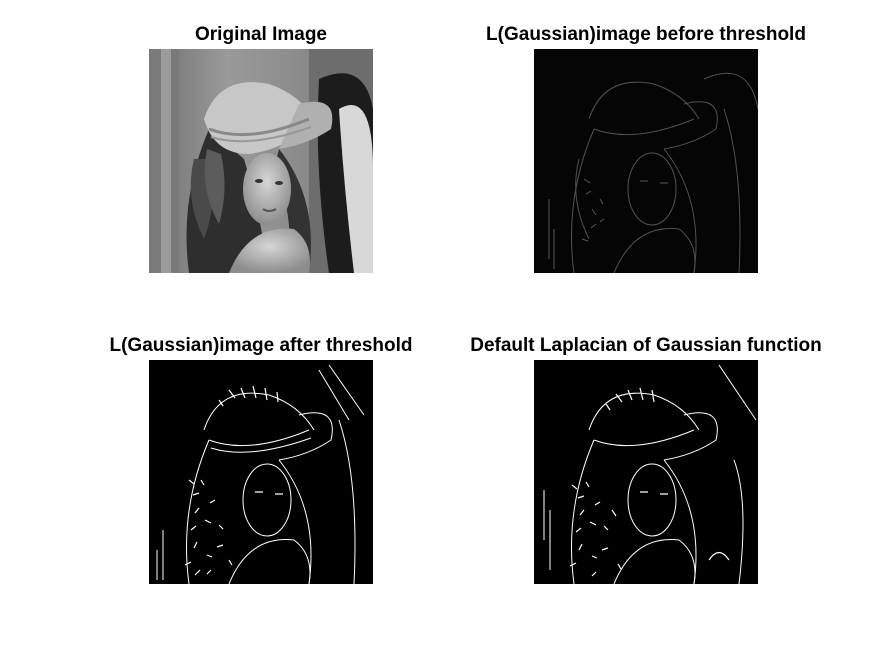 Image resolution: width=875 pixels, height=656 pixels. Describe the element at coordinates (646, 161) in the screenshot. I see `log-before-threshold-image` at that location.